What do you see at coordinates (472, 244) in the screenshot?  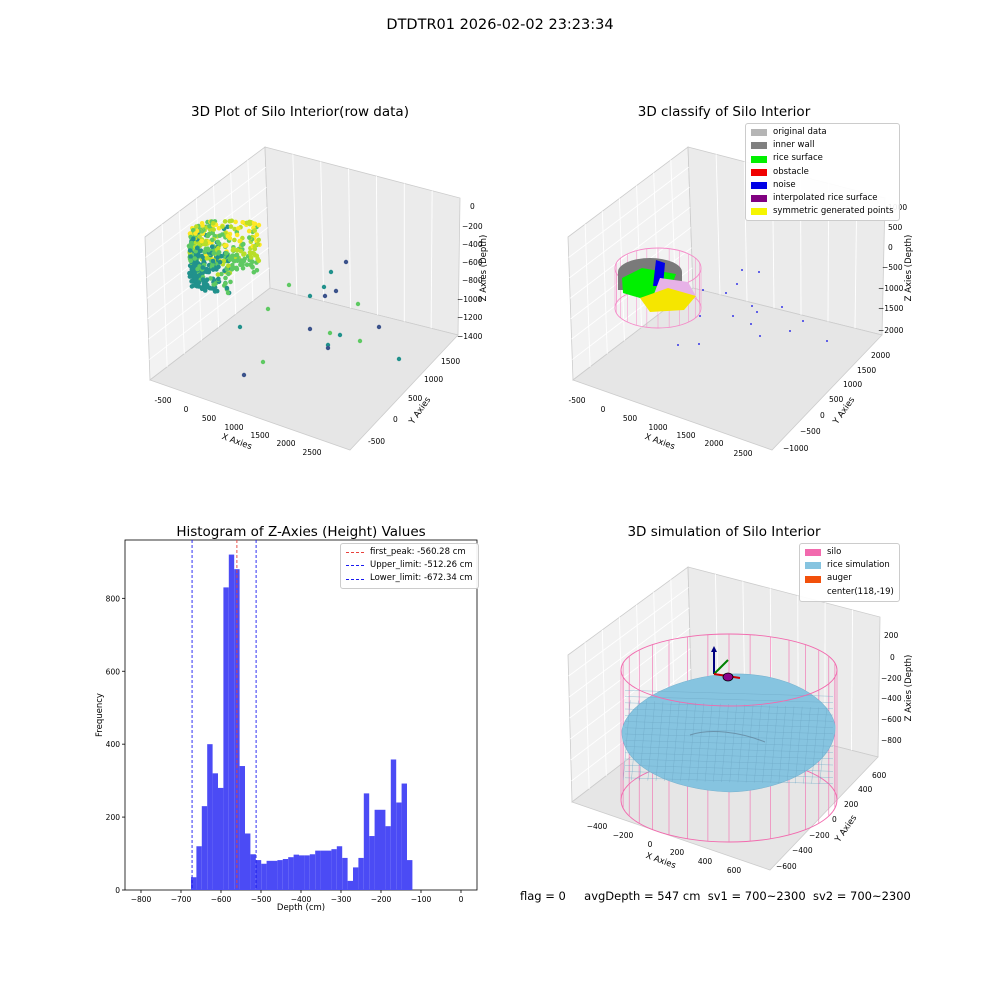 I see `panel1-ztick: −400` at bounding box center [472, 244].